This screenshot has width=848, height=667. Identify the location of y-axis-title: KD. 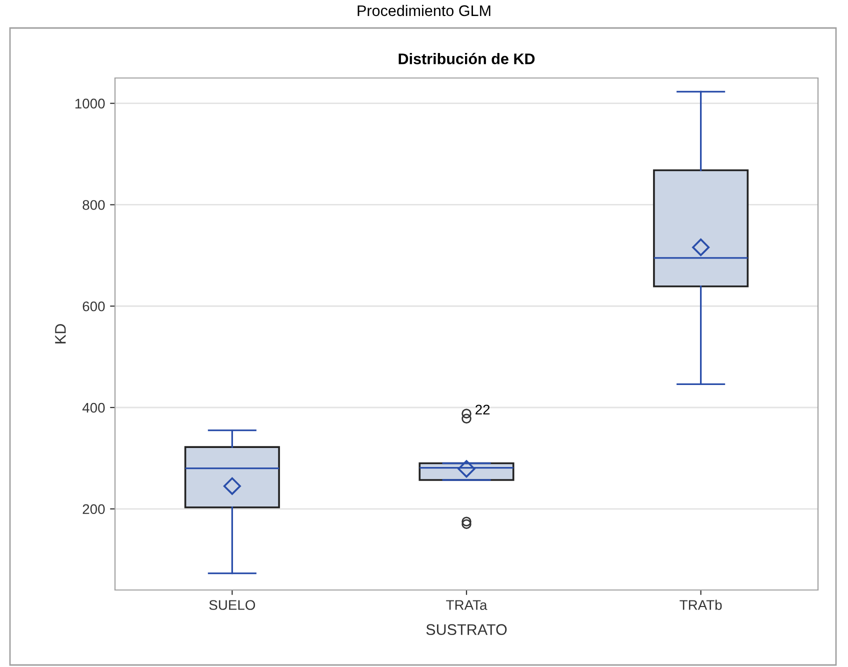
(60, 334).